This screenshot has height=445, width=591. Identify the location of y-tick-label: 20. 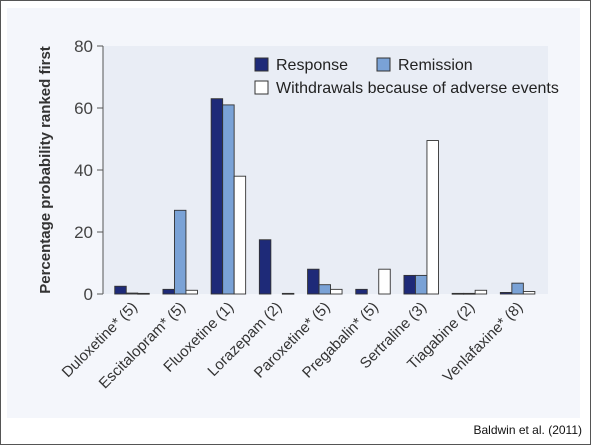
(83, 232).